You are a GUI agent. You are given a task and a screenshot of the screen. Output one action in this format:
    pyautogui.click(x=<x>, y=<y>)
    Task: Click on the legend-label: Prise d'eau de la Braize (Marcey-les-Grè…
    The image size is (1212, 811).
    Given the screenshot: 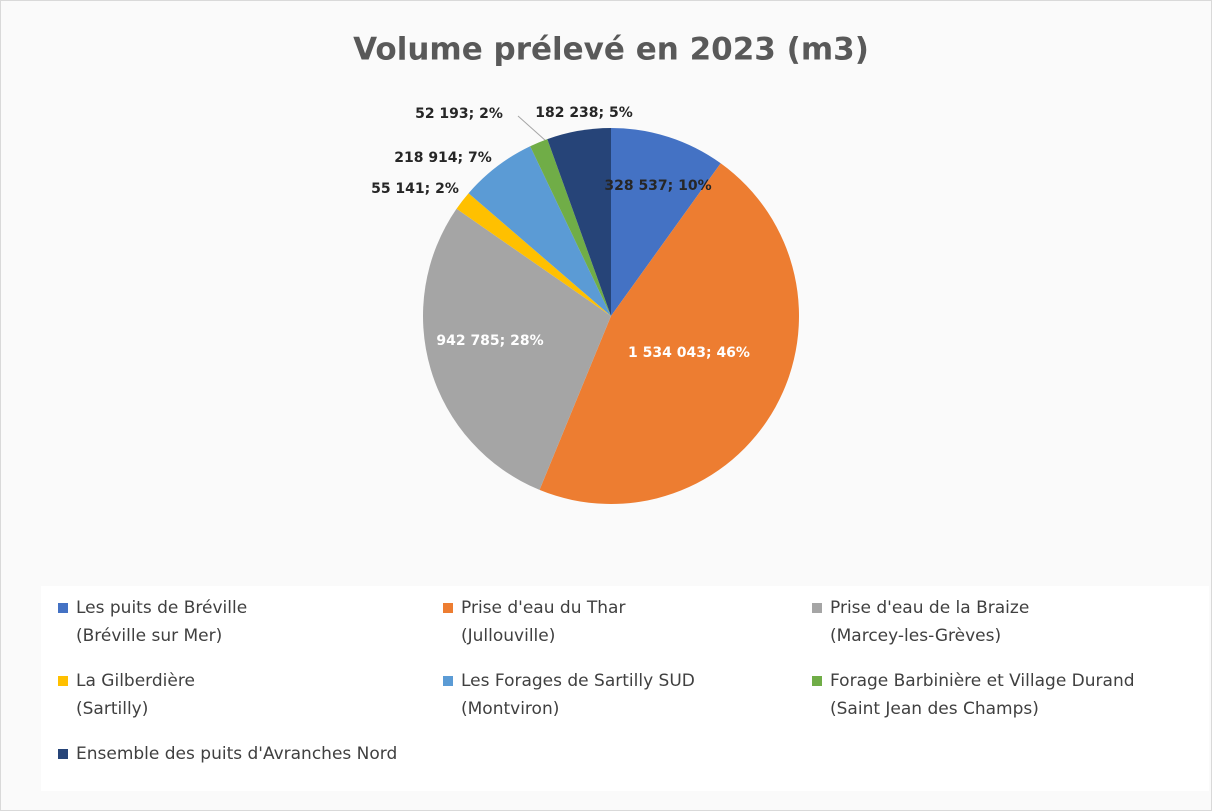 What is the action you would take?
    pyautogui.click(x=930, y=622)
    